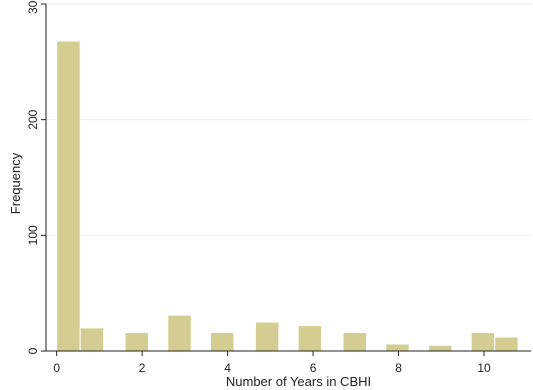  Describe the element at coordinates (142, 368) in the screenshot. I see `x-tick-label: 2` at that location.